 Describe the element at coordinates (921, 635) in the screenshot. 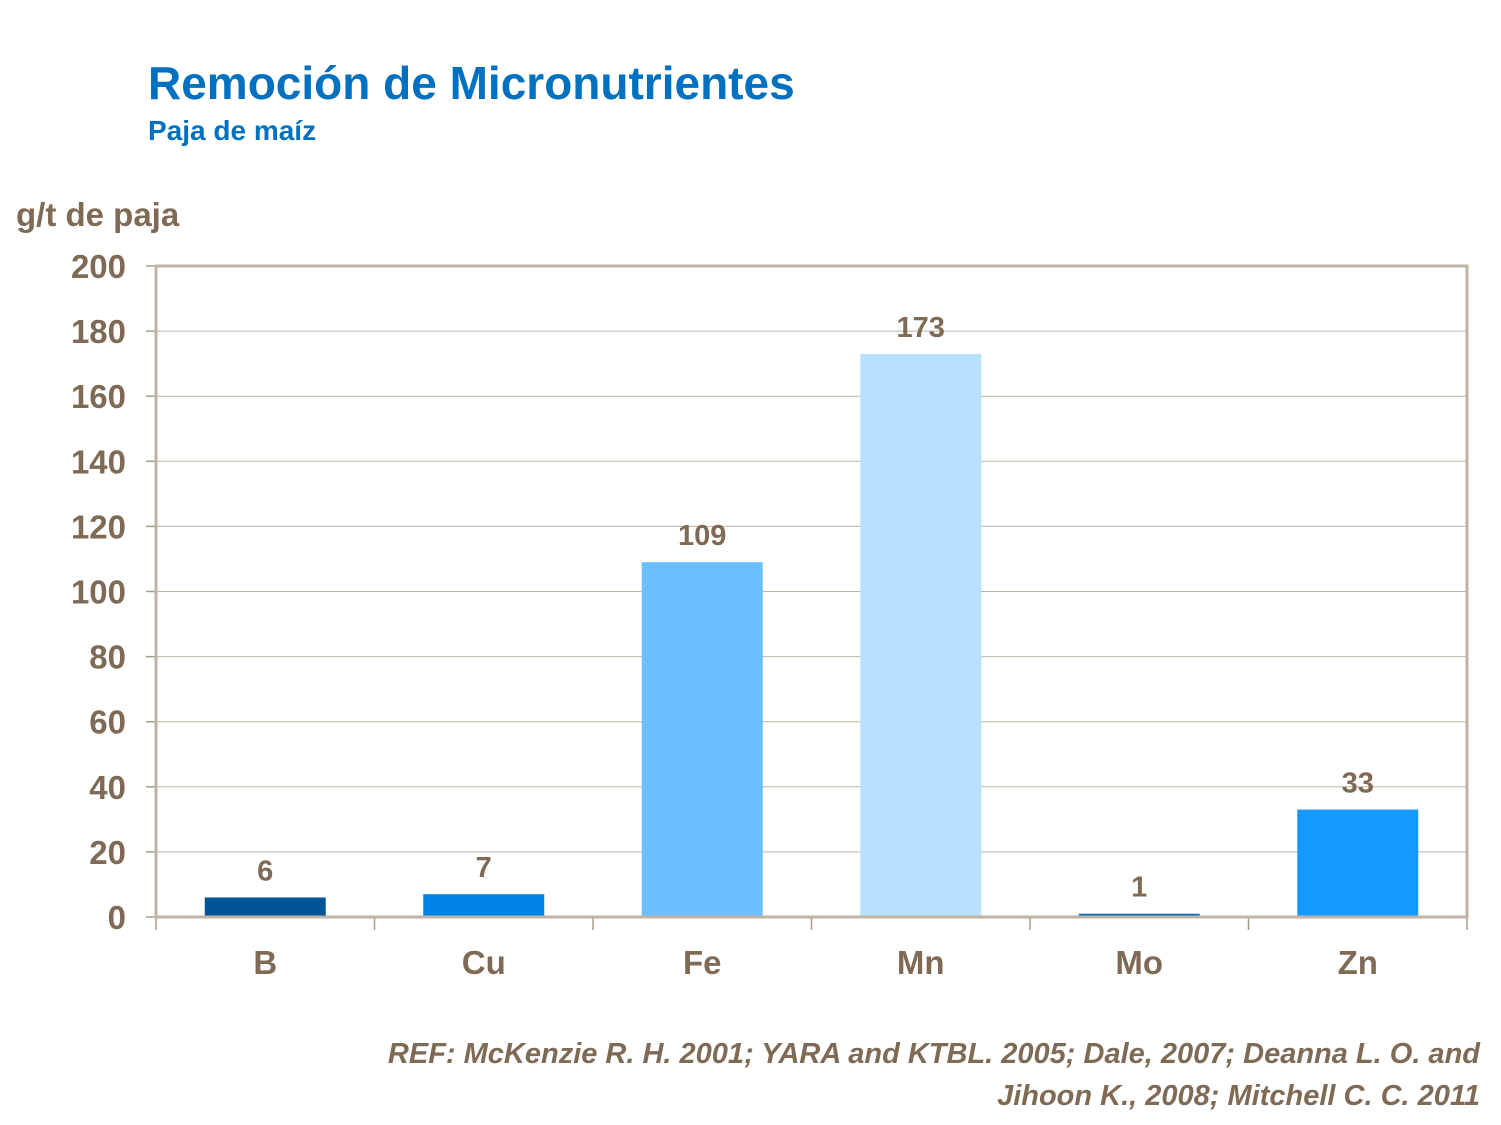

I see `bar-Mn` at that location.